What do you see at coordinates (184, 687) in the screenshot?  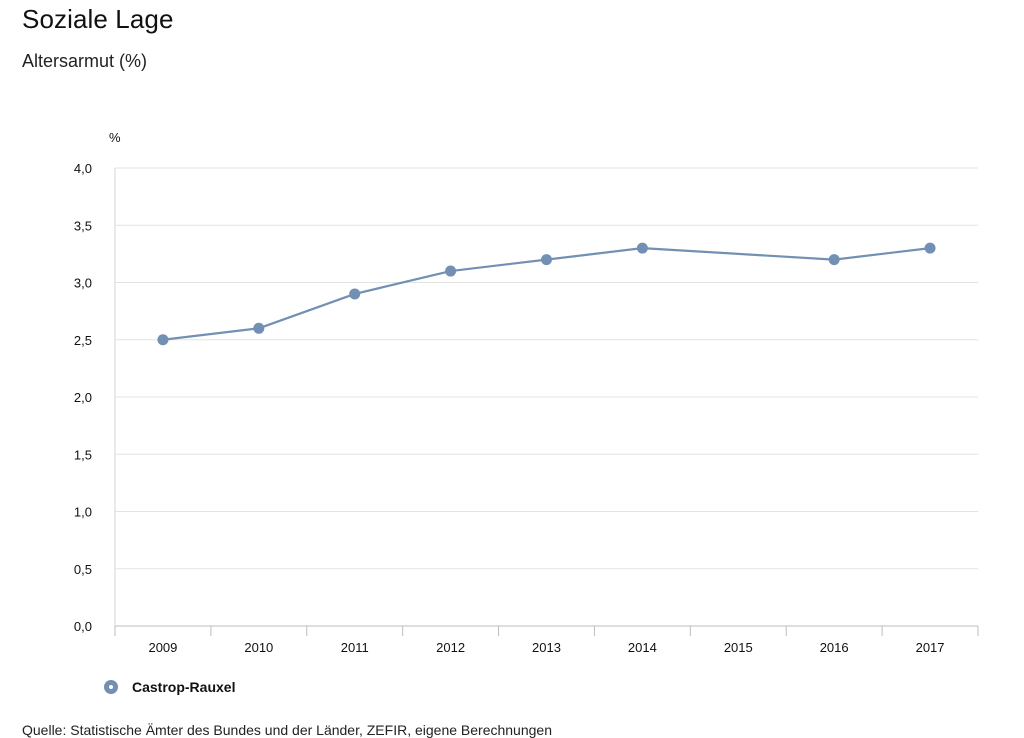 I see `legend-label: Castrop-Rauxel` at bounding box center [184, 687].